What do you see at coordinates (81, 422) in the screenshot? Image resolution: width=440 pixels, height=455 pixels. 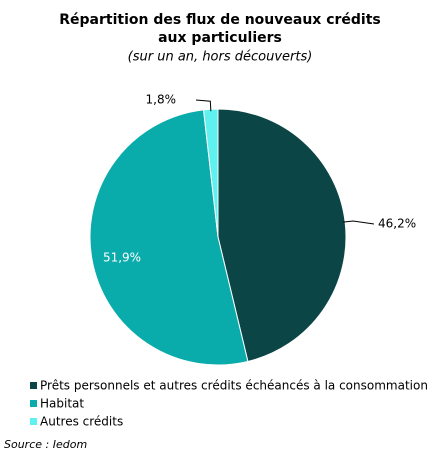 I see `legend-label: Autres crédits` at bounding box center [81, 422].